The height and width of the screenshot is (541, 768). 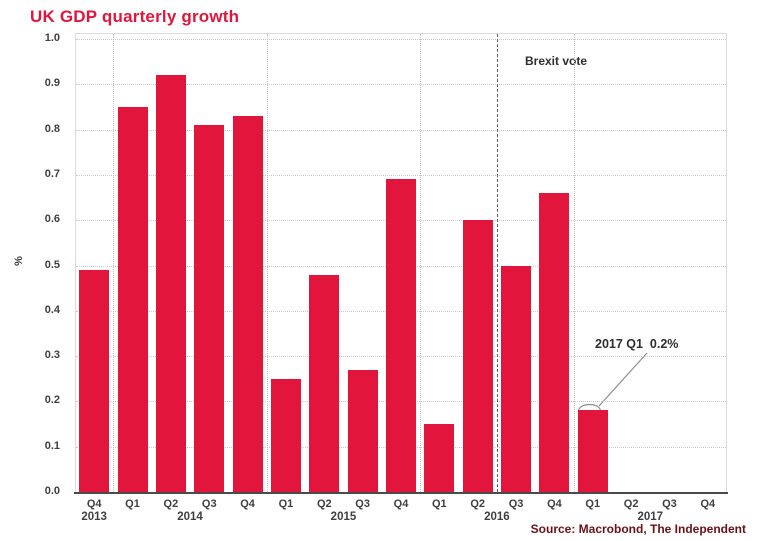 I want to click on bar-q3-2016, so click(x=516, y=378).